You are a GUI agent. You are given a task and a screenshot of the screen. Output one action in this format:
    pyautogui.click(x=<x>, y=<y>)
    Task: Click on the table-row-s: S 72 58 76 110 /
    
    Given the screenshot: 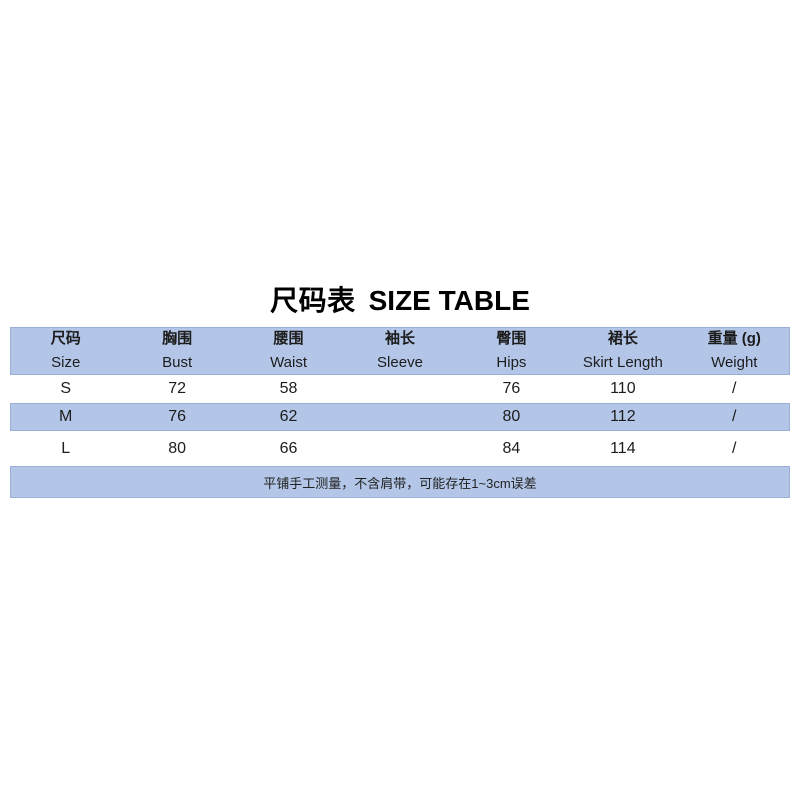 What is the action you would take?
    pyautogui.click(x=400, y=389)
    